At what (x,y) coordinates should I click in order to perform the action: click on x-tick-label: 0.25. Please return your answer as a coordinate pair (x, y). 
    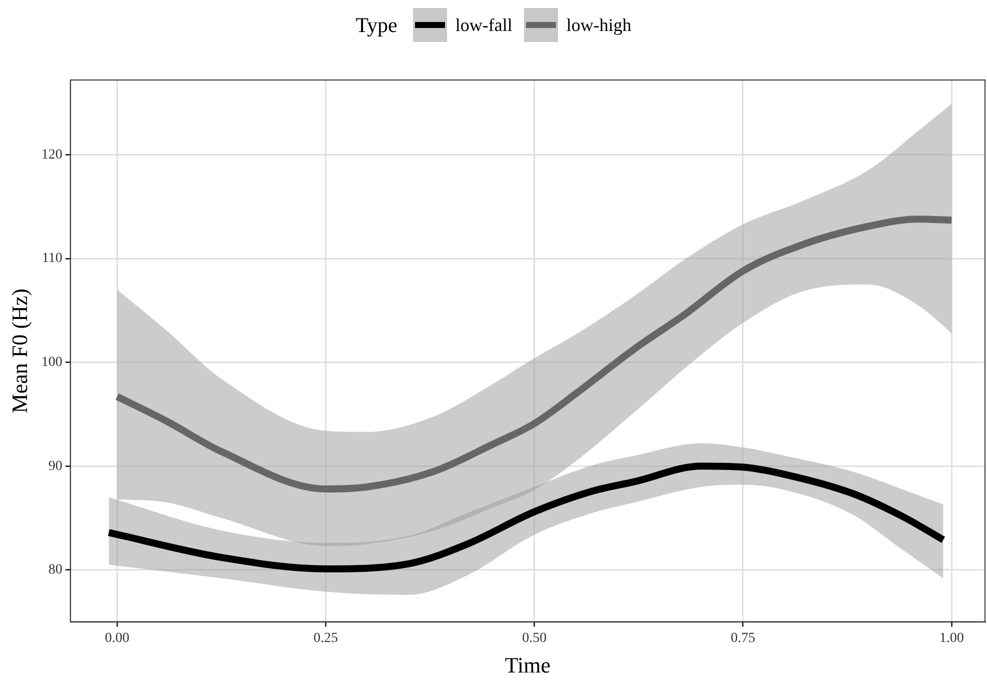
    Looking at the image, I should click on (326, 638).